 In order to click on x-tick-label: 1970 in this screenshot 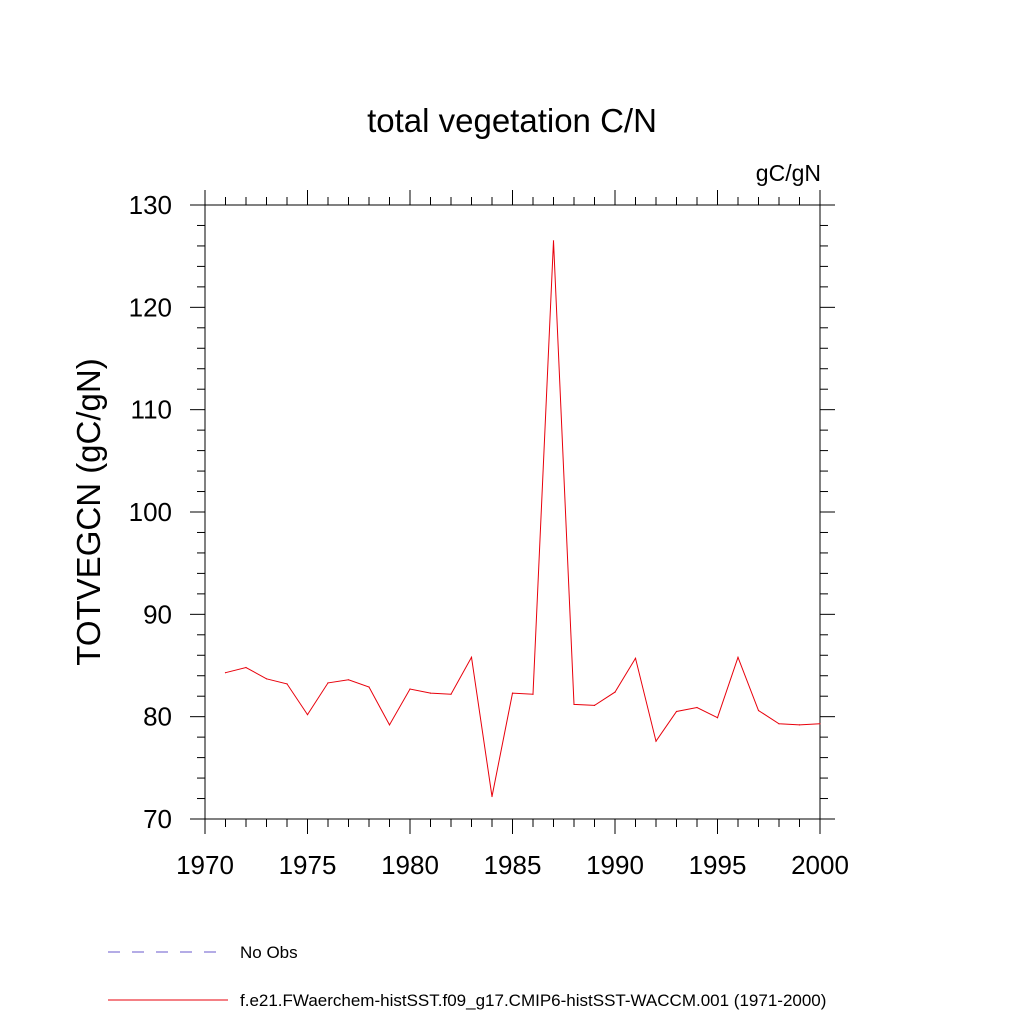, I will do `click(205, 865)`.